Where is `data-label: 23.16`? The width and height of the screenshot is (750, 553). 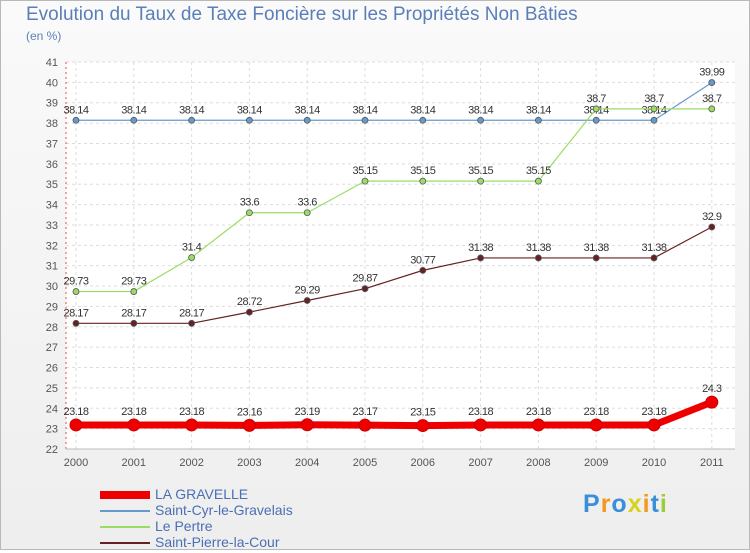
data-label: 23.16 is located at coordinates (249, 412).